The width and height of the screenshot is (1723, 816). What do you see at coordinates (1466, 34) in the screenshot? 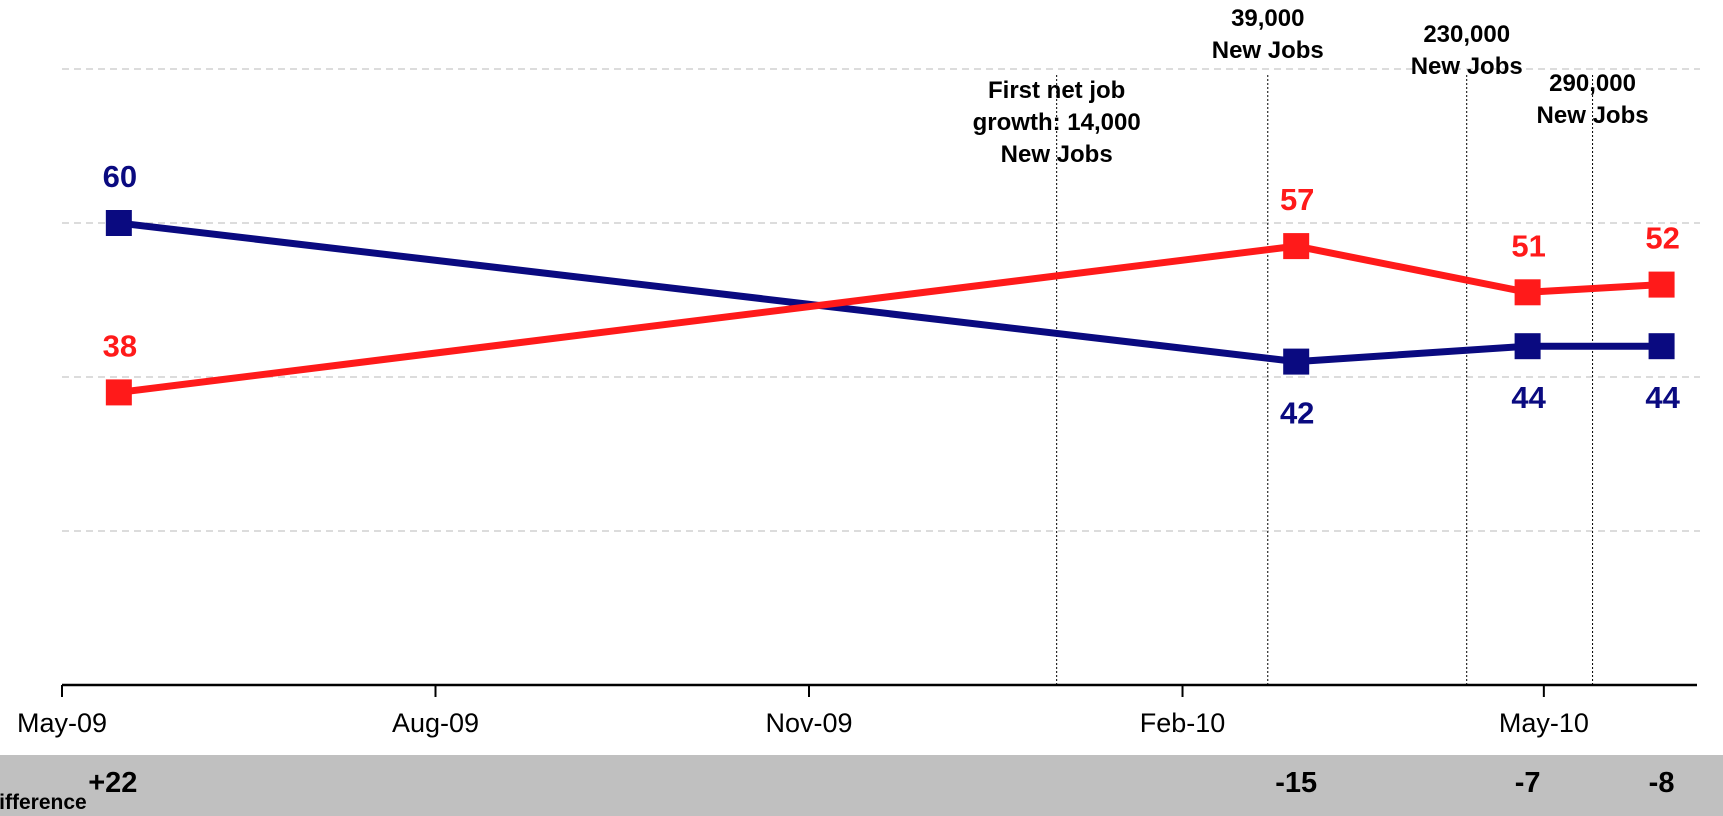
I see `annotation-label: 230,000` at bounding box center [1466, 34].